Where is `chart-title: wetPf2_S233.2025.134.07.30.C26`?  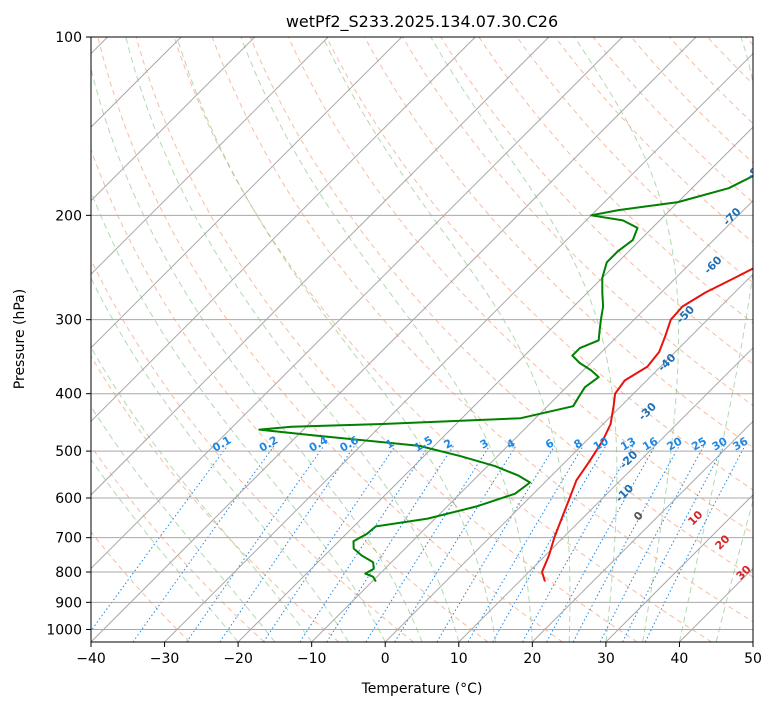 chart-title: wetPf2_S233.2025.134.07.30.C26 is located at coordinates (422, 22).